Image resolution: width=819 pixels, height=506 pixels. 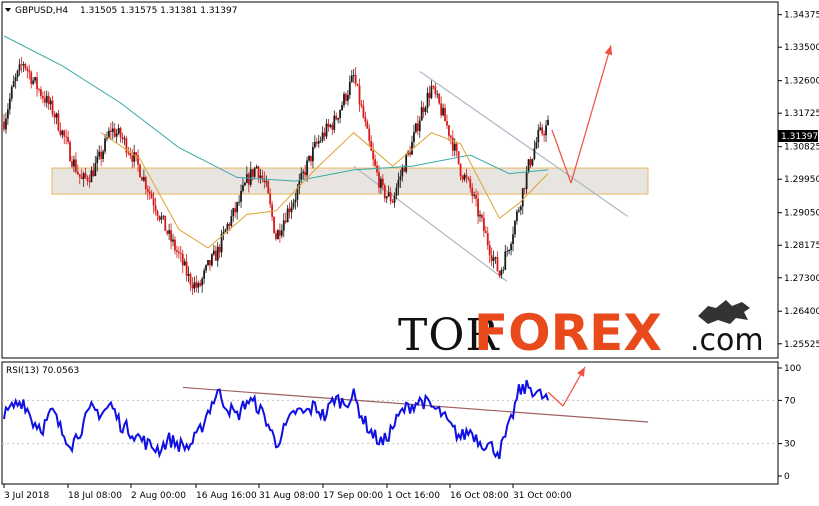 What do you see at coordinates (801, 312) in the screenshot?
I see `price-tick-label: 1.26400` at bounding box center [801, 312].